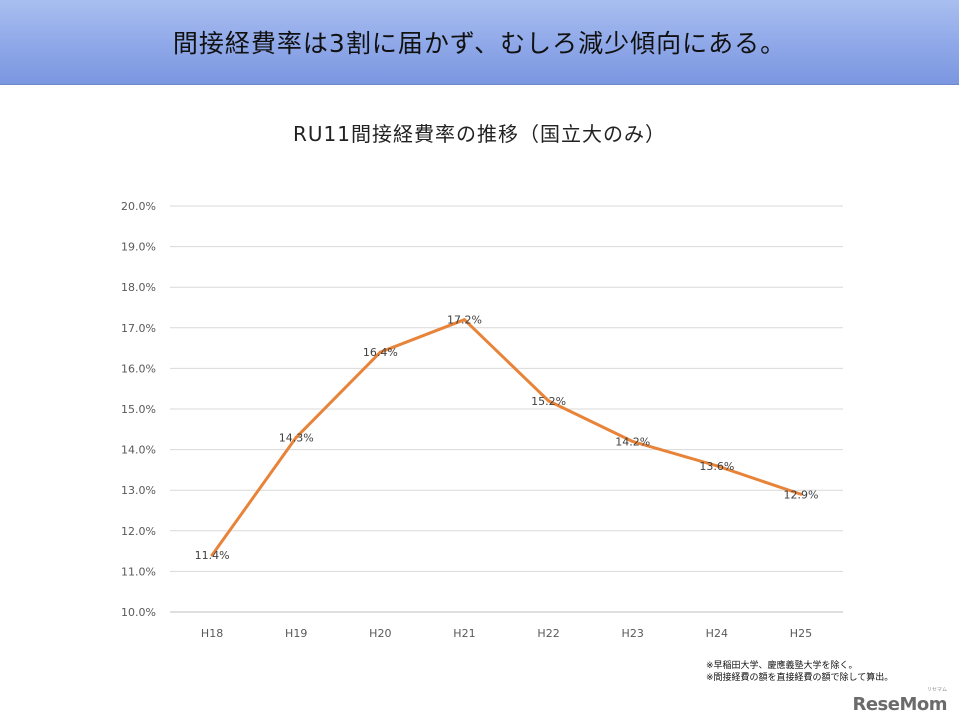  I want to click on header-banner: 間接経費率は3割に届かず、むしろ減少傾向にある。, so click(479, 42).